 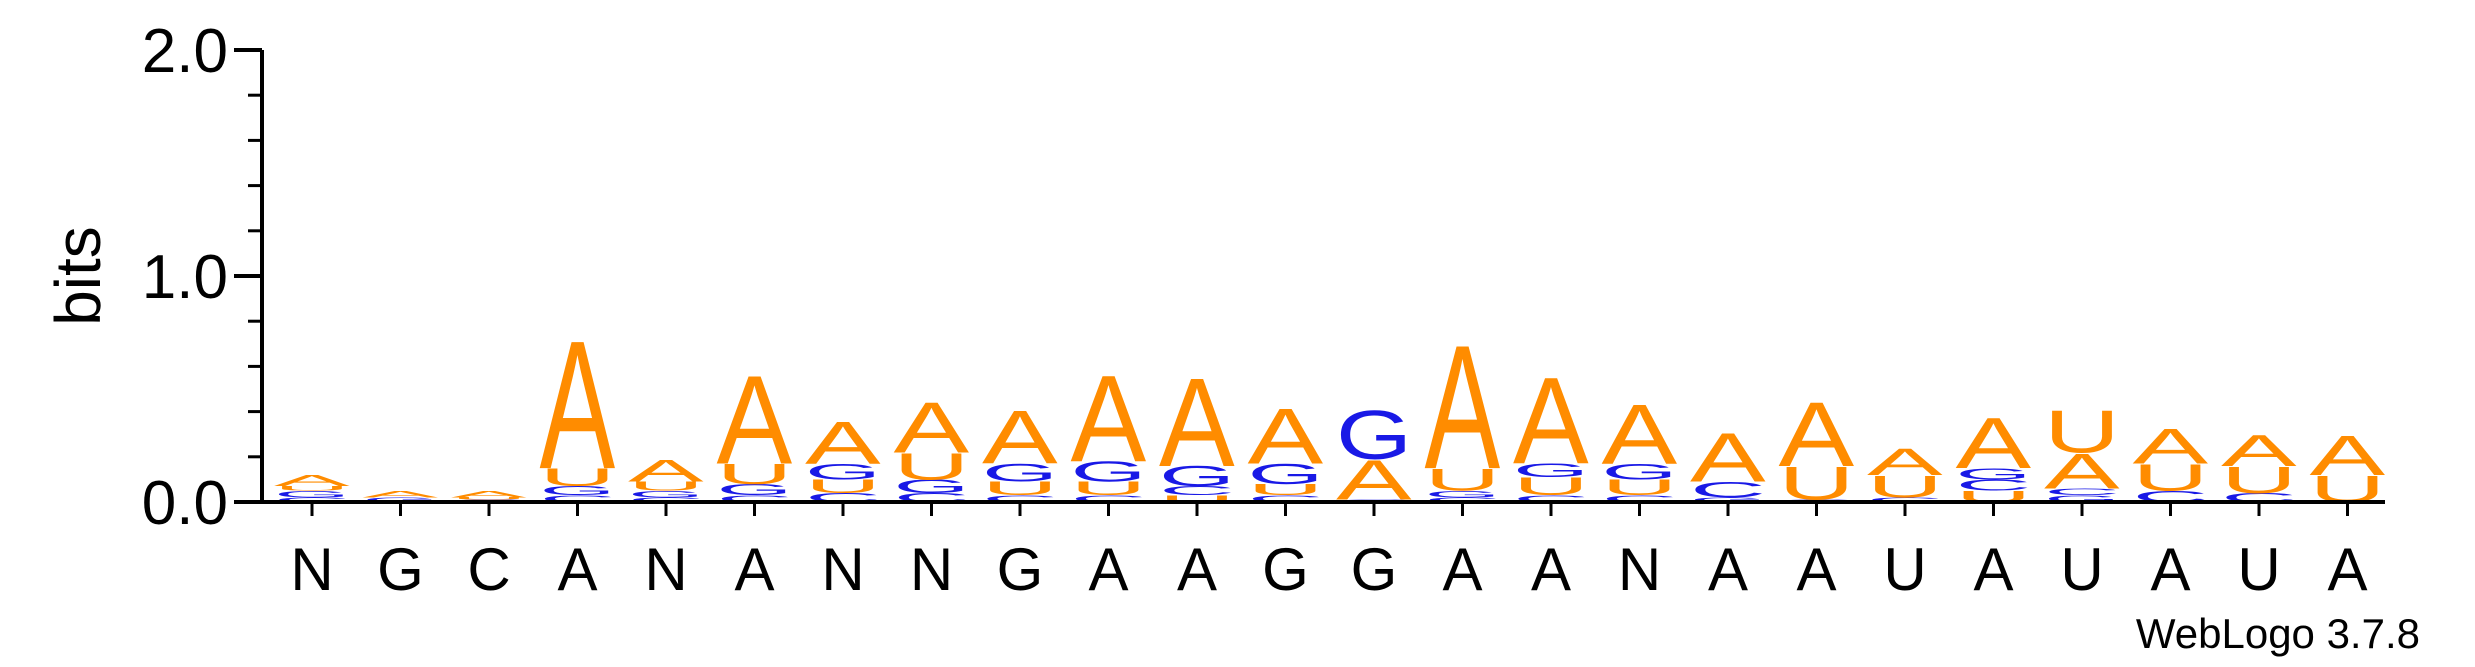 What do you see at coordinates (185, 51) in the screenshot?
I see `y-tick-label: 2.0` at bounding box center [185, 51].